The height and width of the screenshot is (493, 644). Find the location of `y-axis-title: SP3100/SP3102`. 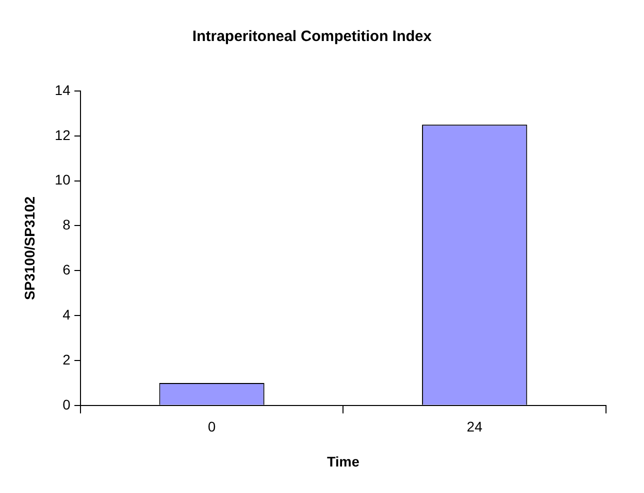

y-axis-title: SP3100/SP3102 is located at coordinates (29, 248).